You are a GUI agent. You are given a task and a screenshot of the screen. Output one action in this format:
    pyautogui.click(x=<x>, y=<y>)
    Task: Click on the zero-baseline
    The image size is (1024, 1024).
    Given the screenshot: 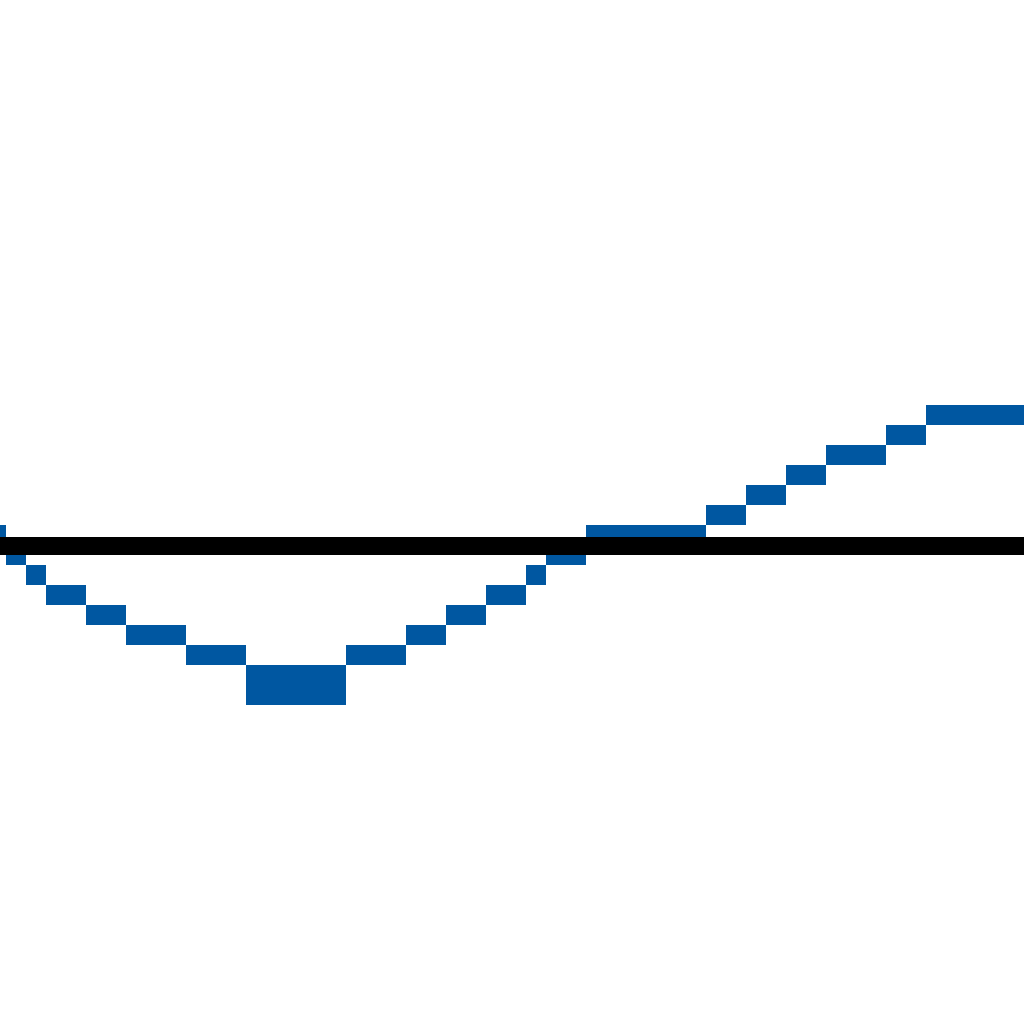 What is the action you would take?
    pyautogui.click(x=512, y=546)
    